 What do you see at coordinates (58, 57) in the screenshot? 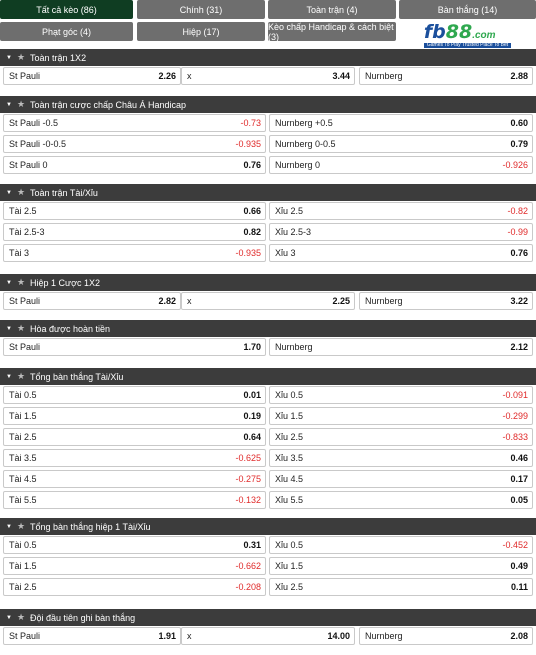
I see `section-title: Toàn trận 1X2` at bounding box center [58, 57].